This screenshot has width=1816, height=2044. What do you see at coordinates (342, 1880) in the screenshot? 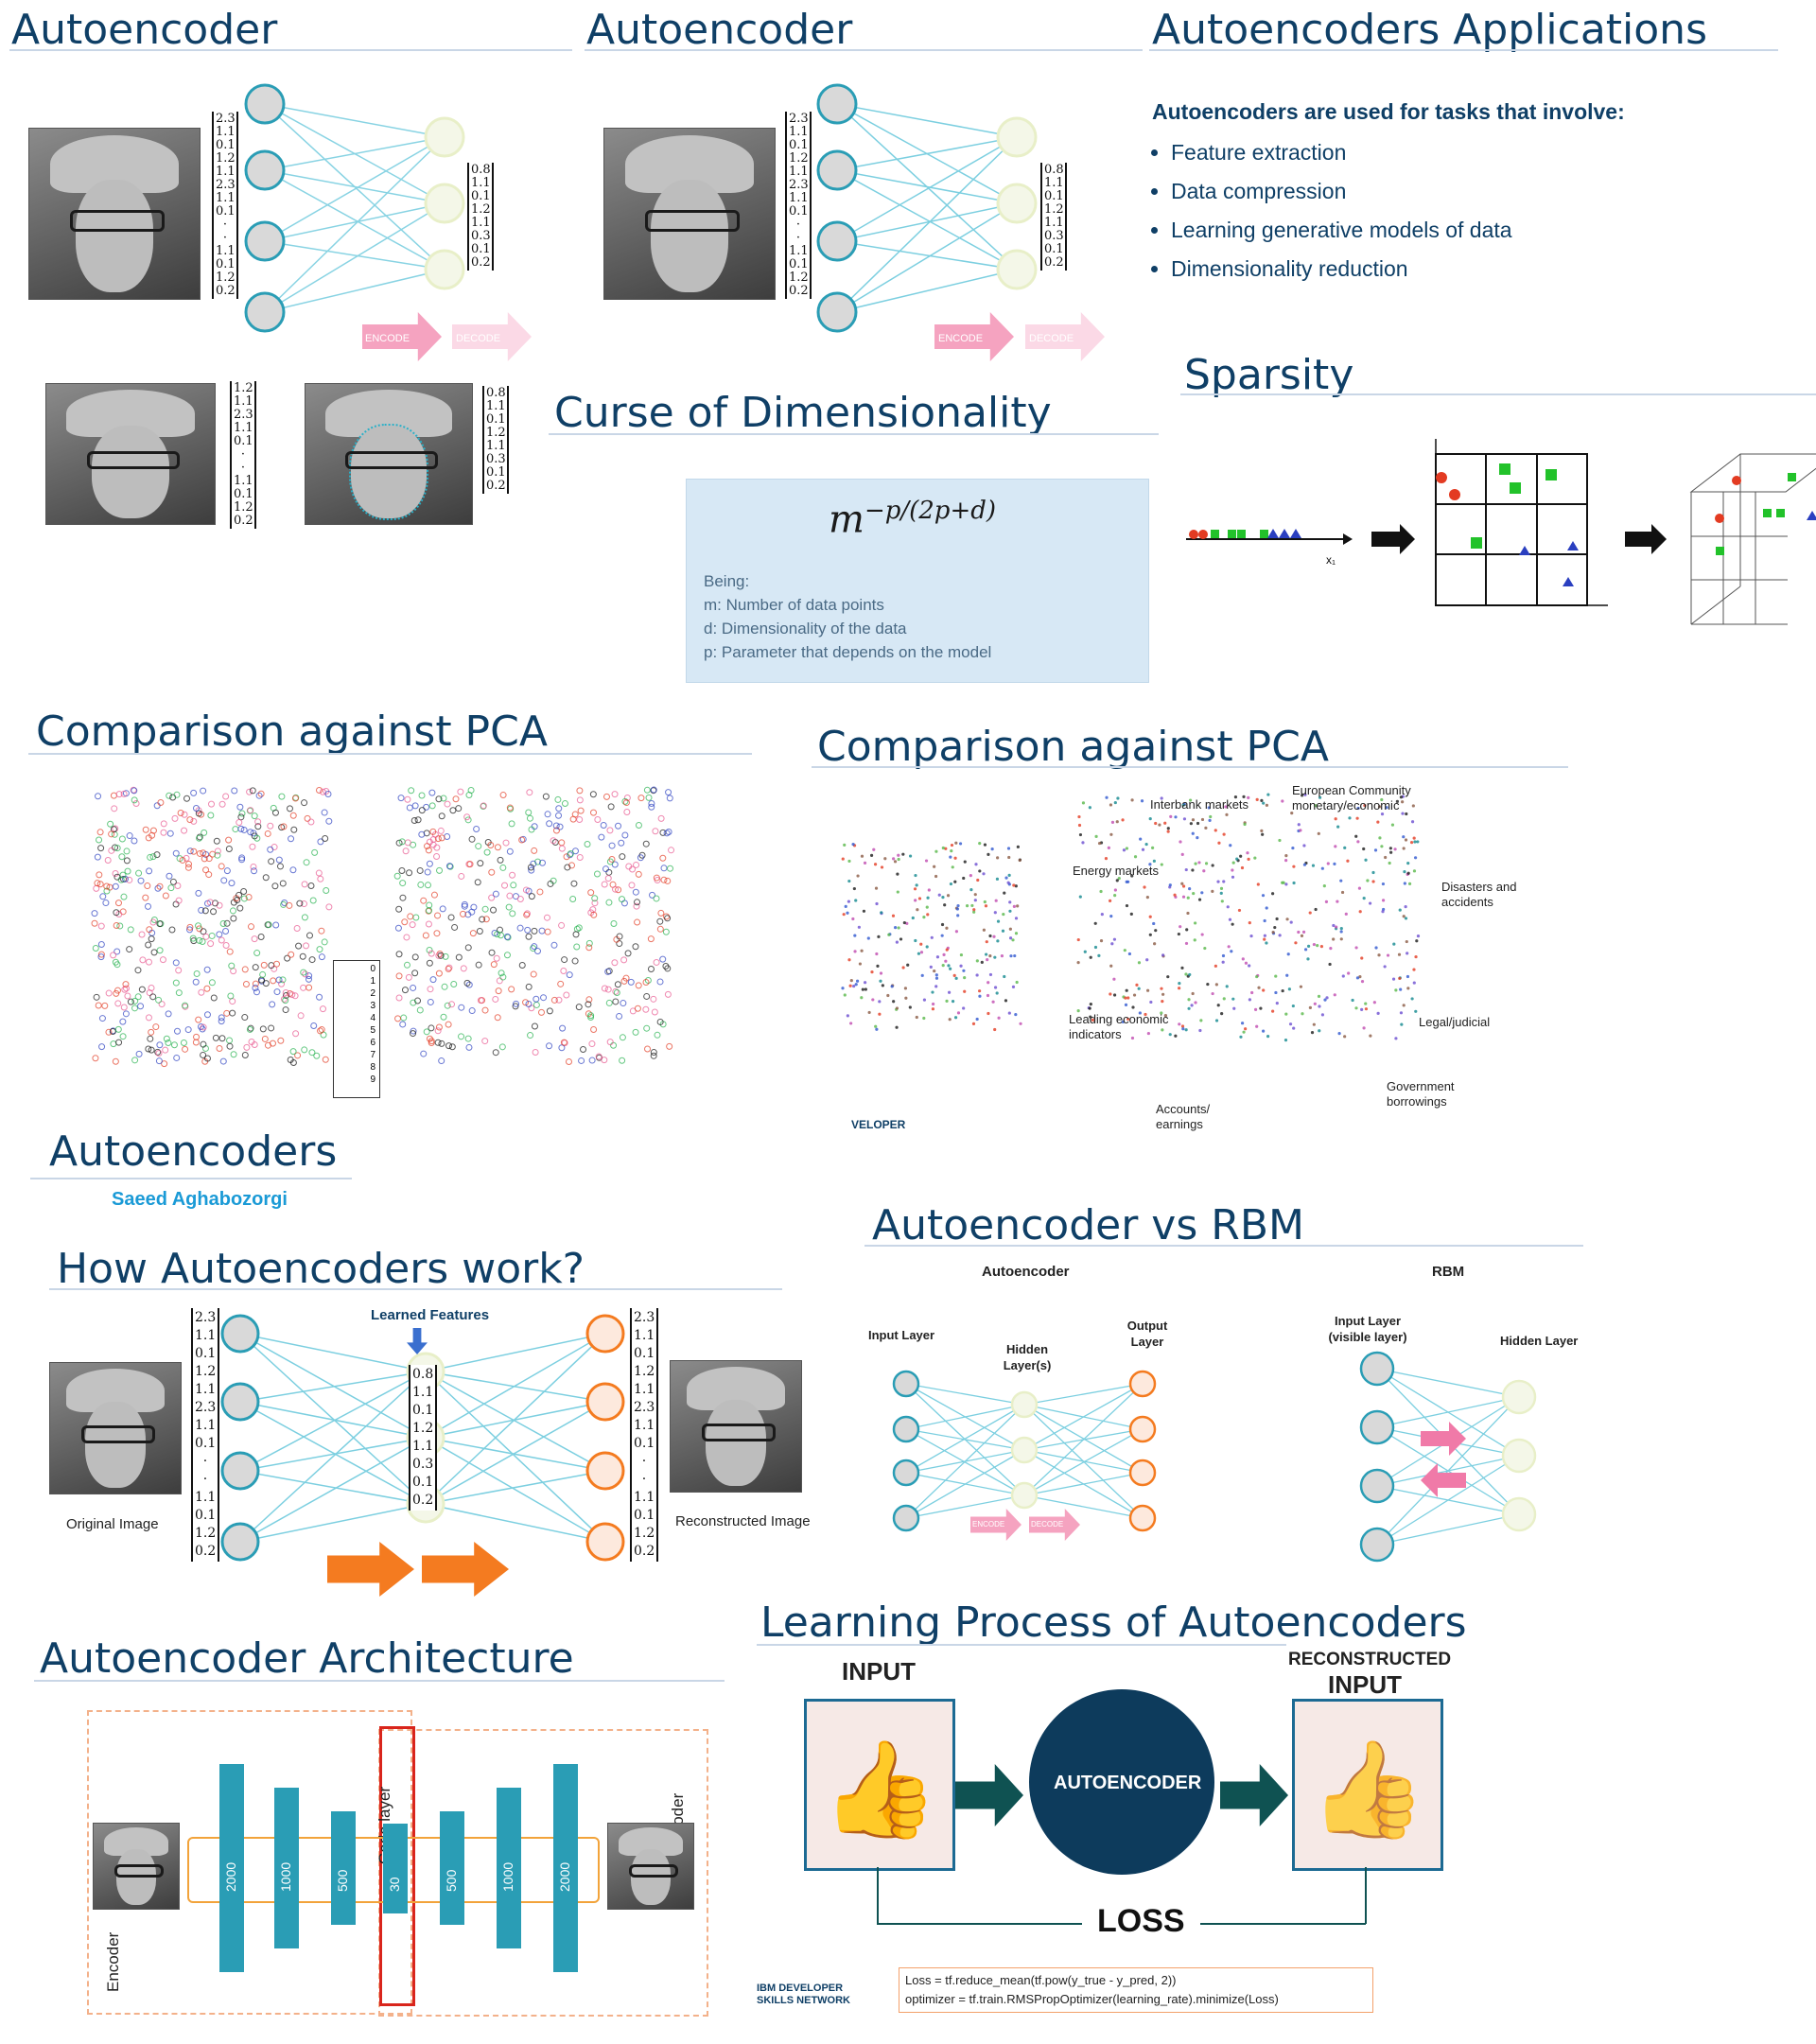
I see `layer-size-label: 500` at bounding box center [342, 1880].